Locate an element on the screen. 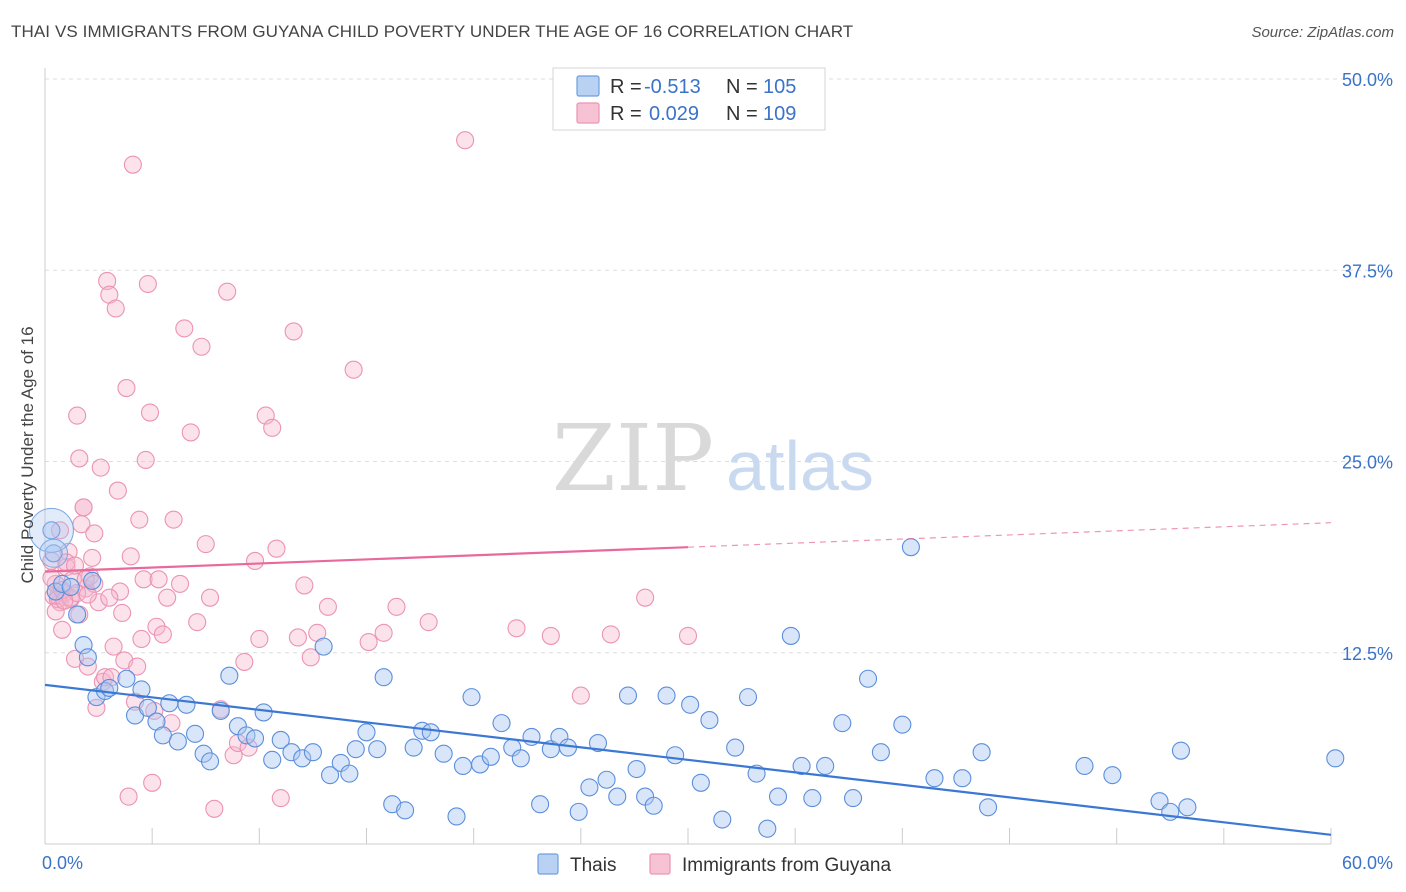 The height and width of the screenshot is (892, 1406). y-tick-label: 37.5% is located at coordinates (1367, 271).